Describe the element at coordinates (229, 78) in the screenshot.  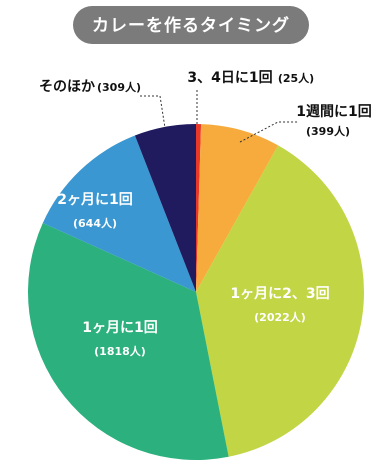
I see `slice-label: 3、4日に1回` at that location.